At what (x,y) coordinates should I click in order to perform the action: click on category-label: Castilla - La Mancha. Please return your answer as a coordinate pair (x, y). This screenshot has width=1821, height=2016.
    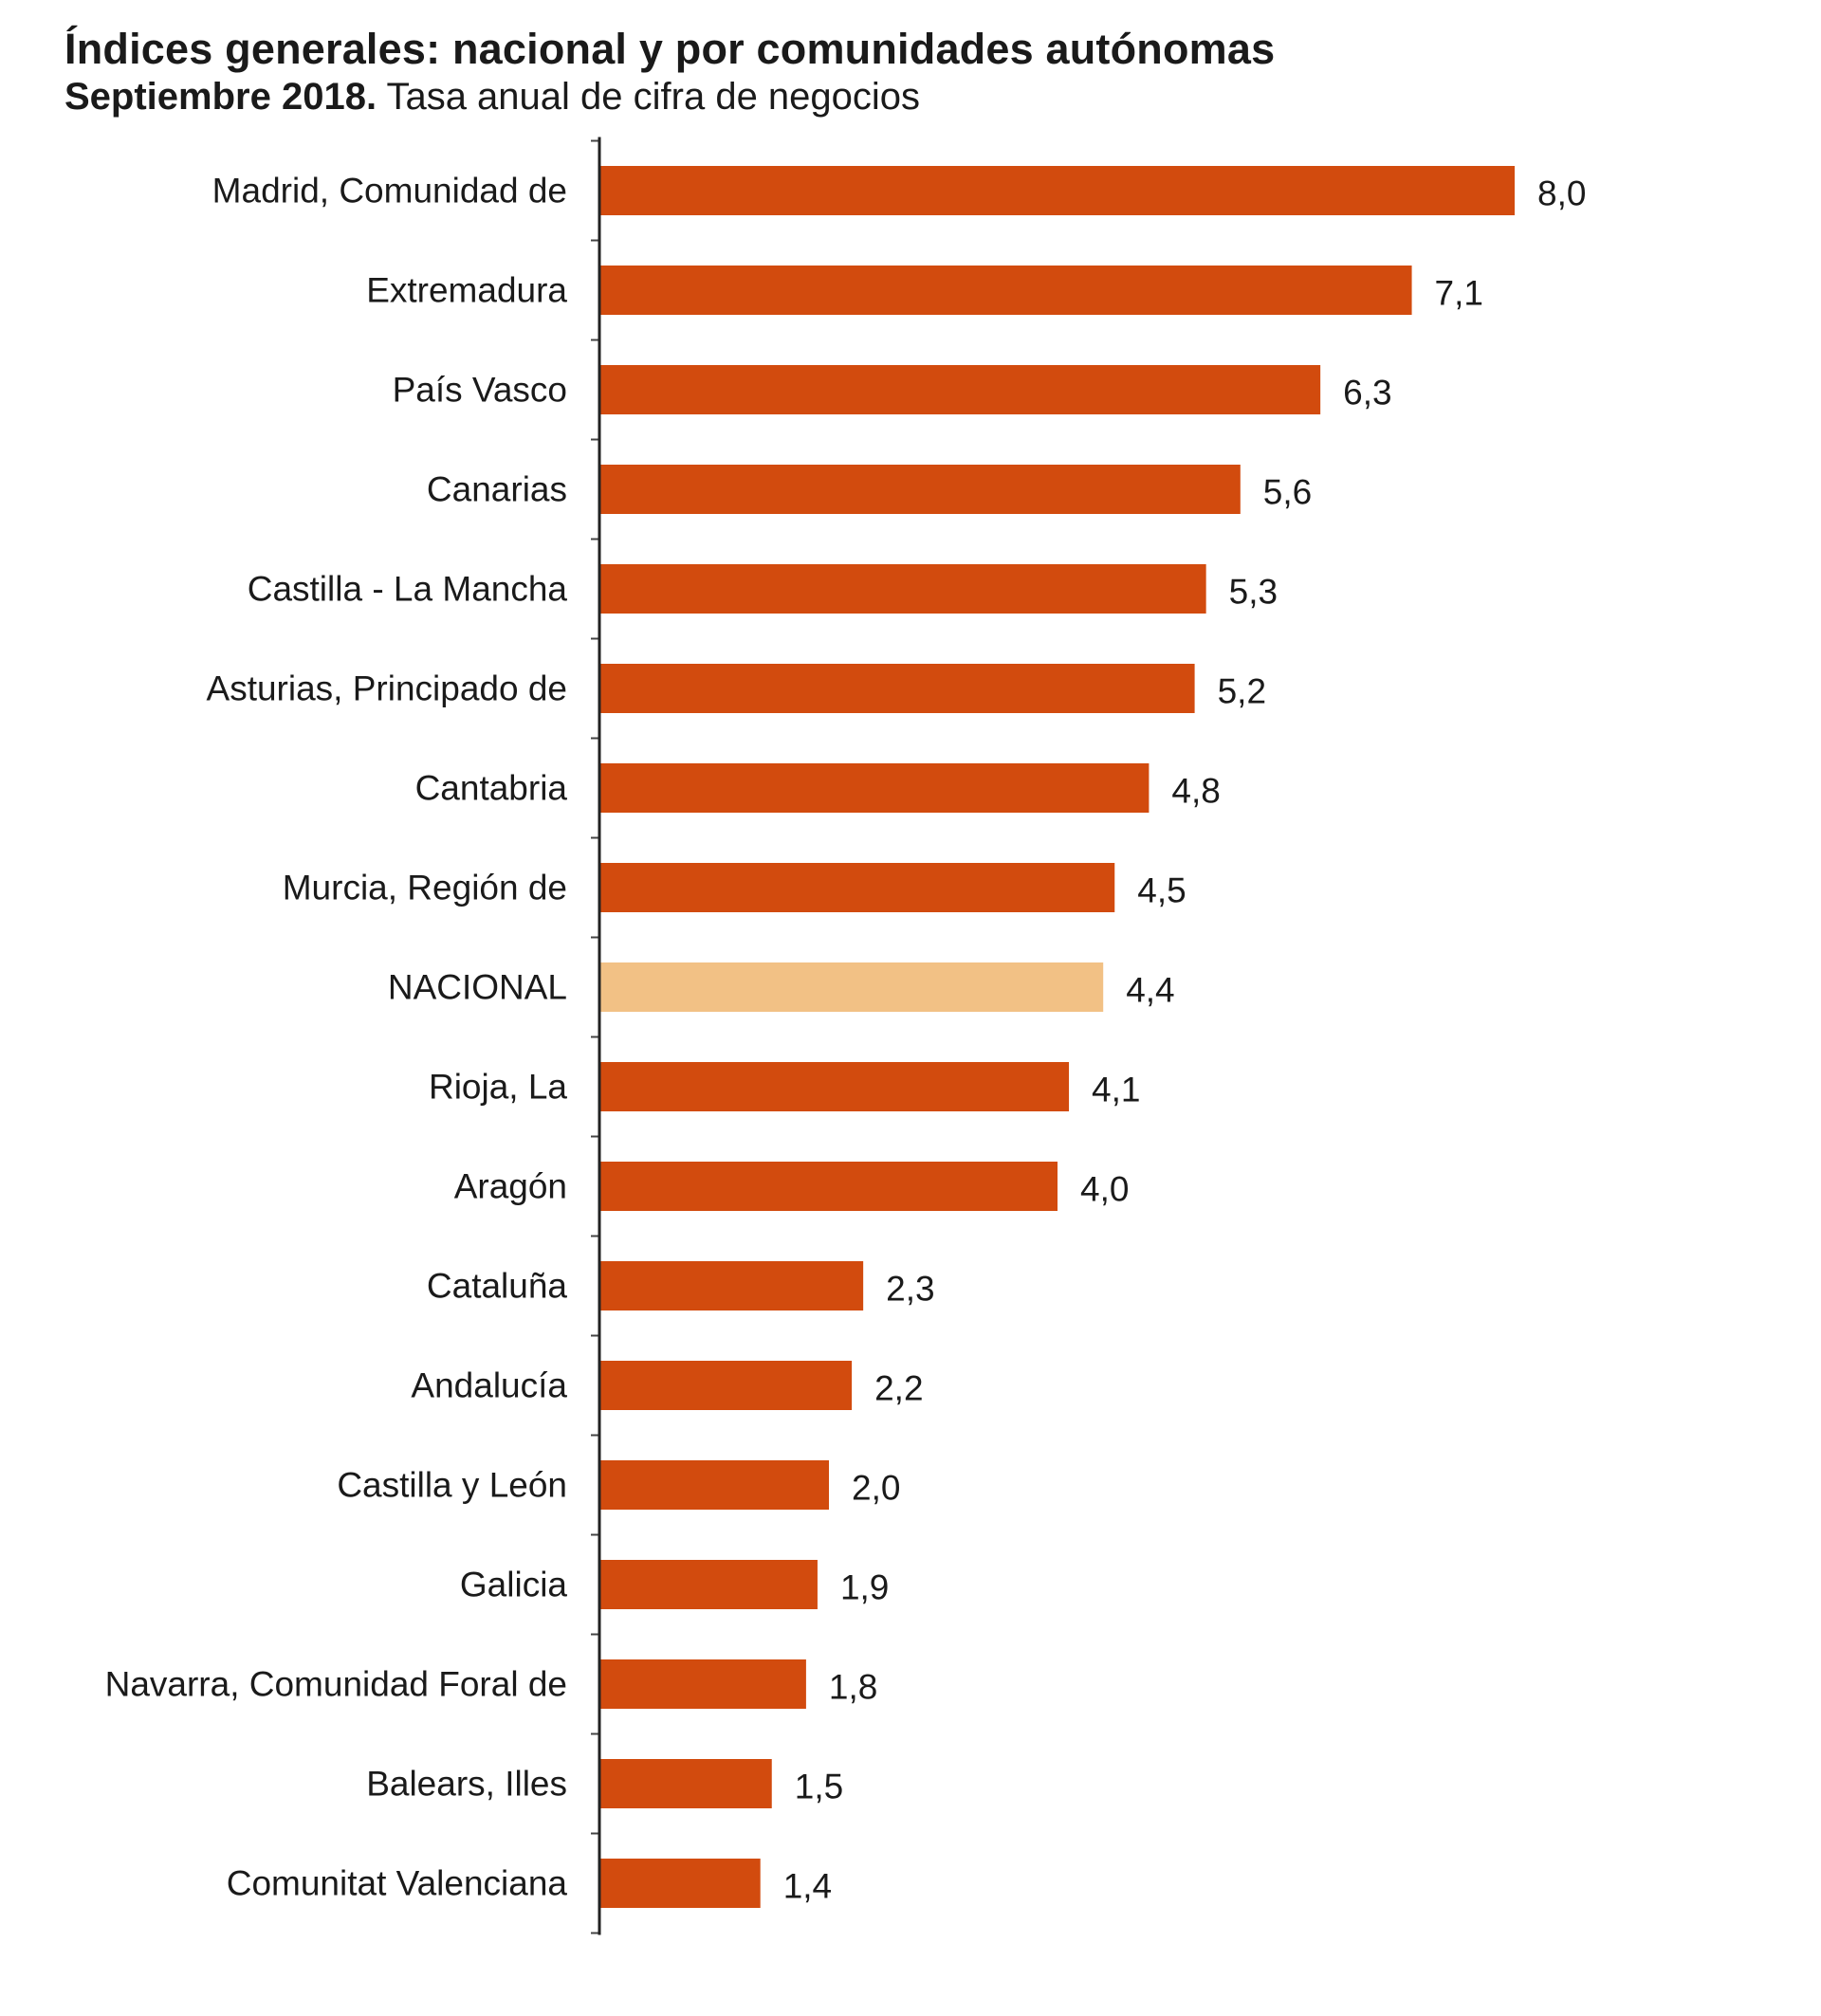
    Looking at the image, I should click on (408, 589).